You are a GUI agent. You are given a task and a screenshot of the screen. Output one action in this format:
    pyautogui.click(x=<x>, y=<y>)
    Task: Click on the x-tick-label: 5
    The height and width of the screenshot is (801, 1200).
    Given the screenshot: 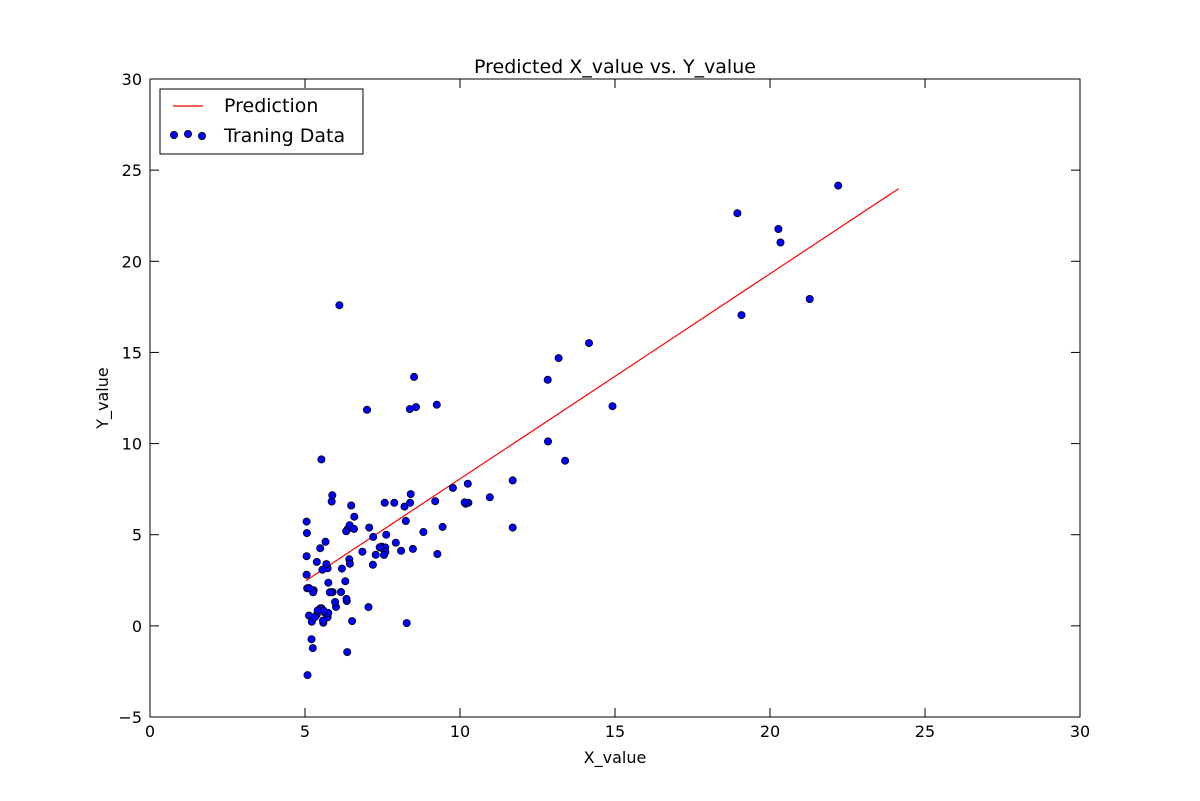 What is the action you would take?
    pyautogui.click(x=305, y=731)
    